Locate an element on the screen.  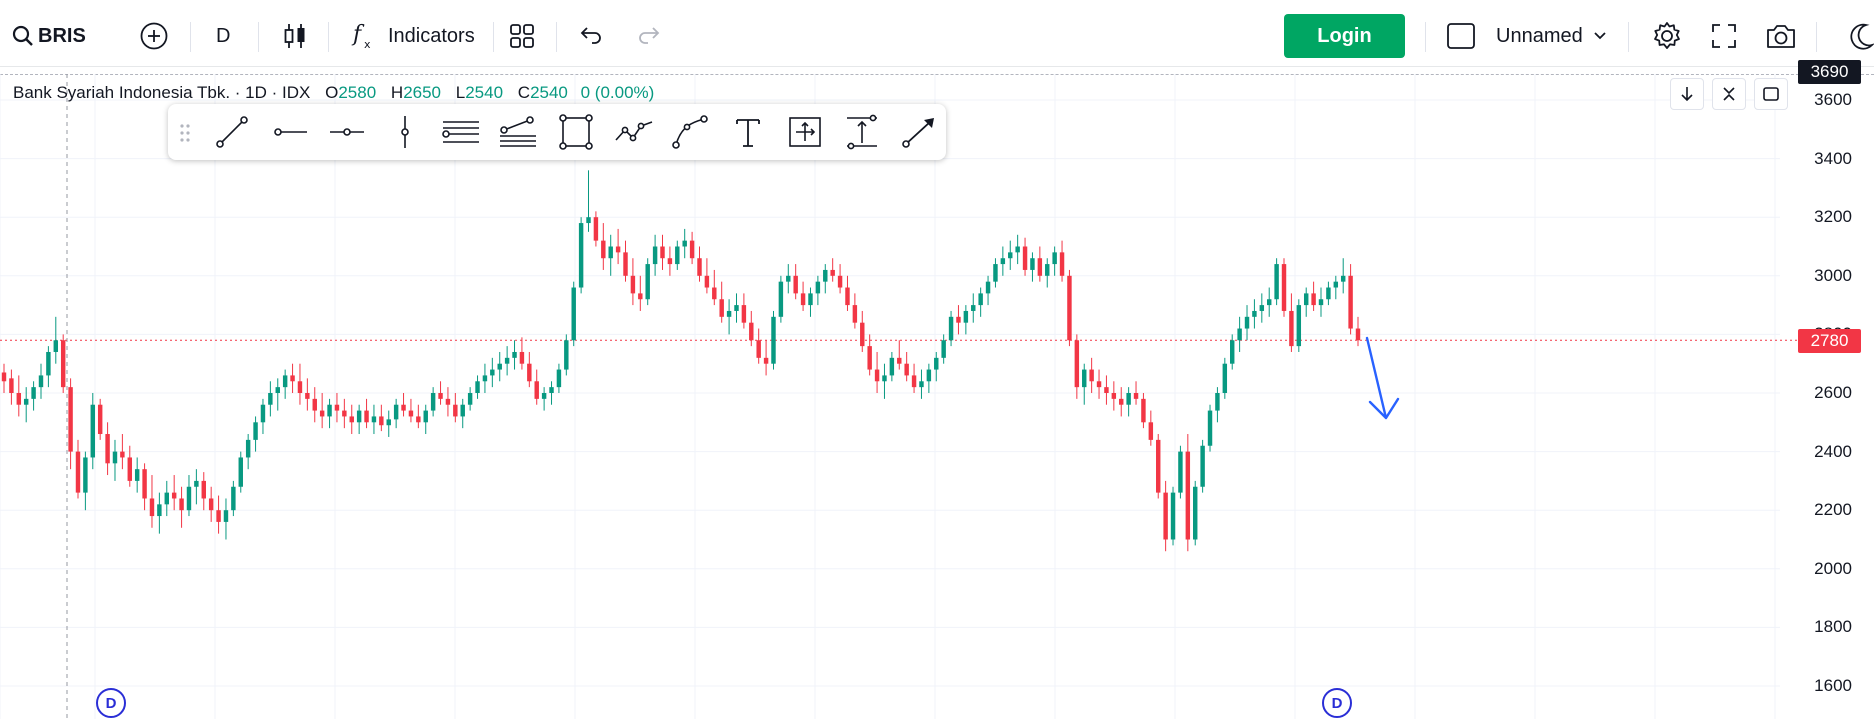
price-range-tool is located at coordinates (862, 132).